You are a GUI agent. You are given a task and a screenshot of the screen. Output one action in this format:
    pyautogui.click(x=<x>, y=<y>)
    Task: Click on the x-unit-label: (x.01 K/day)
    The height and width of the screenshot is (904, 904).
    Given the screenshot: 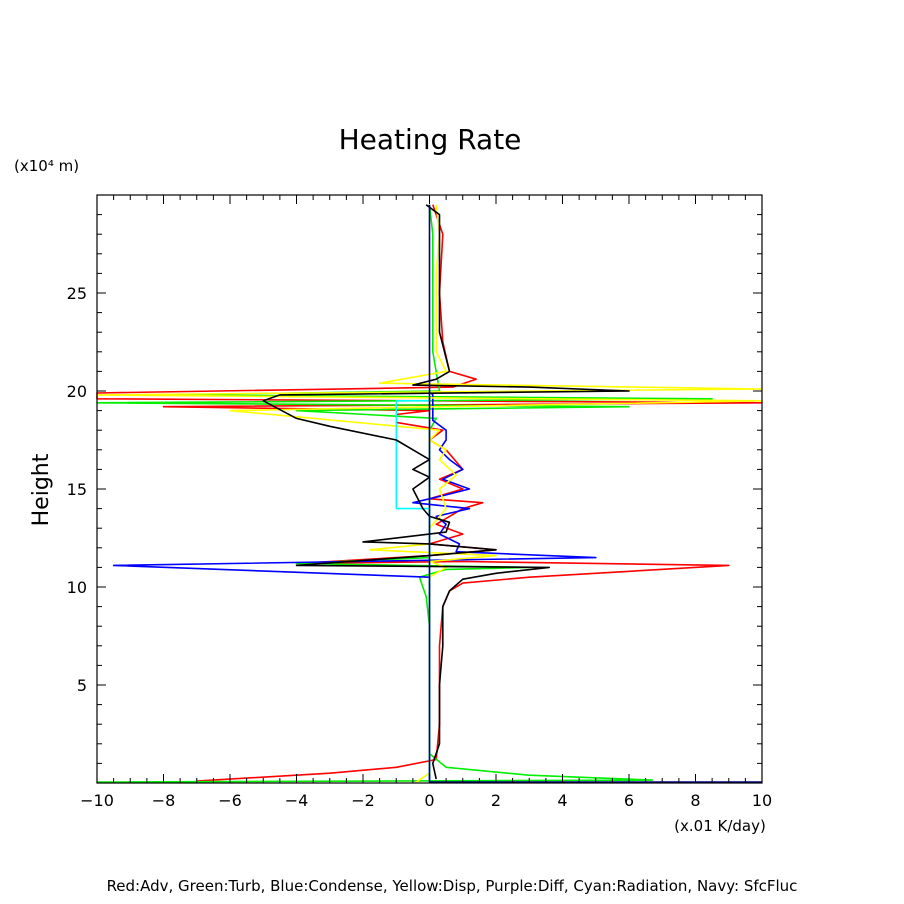 What is the action you would take?
    pyautogui.click(x=720, y=826)
    